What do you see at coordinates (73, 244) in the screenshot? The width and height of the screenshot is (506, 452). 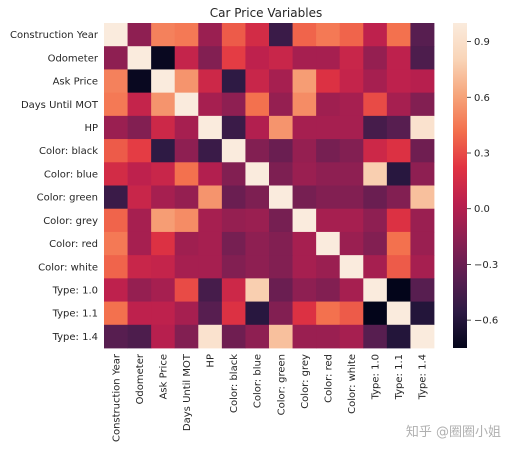 I see `y-tick-label: Color: red` at bounding box center [73, 244].